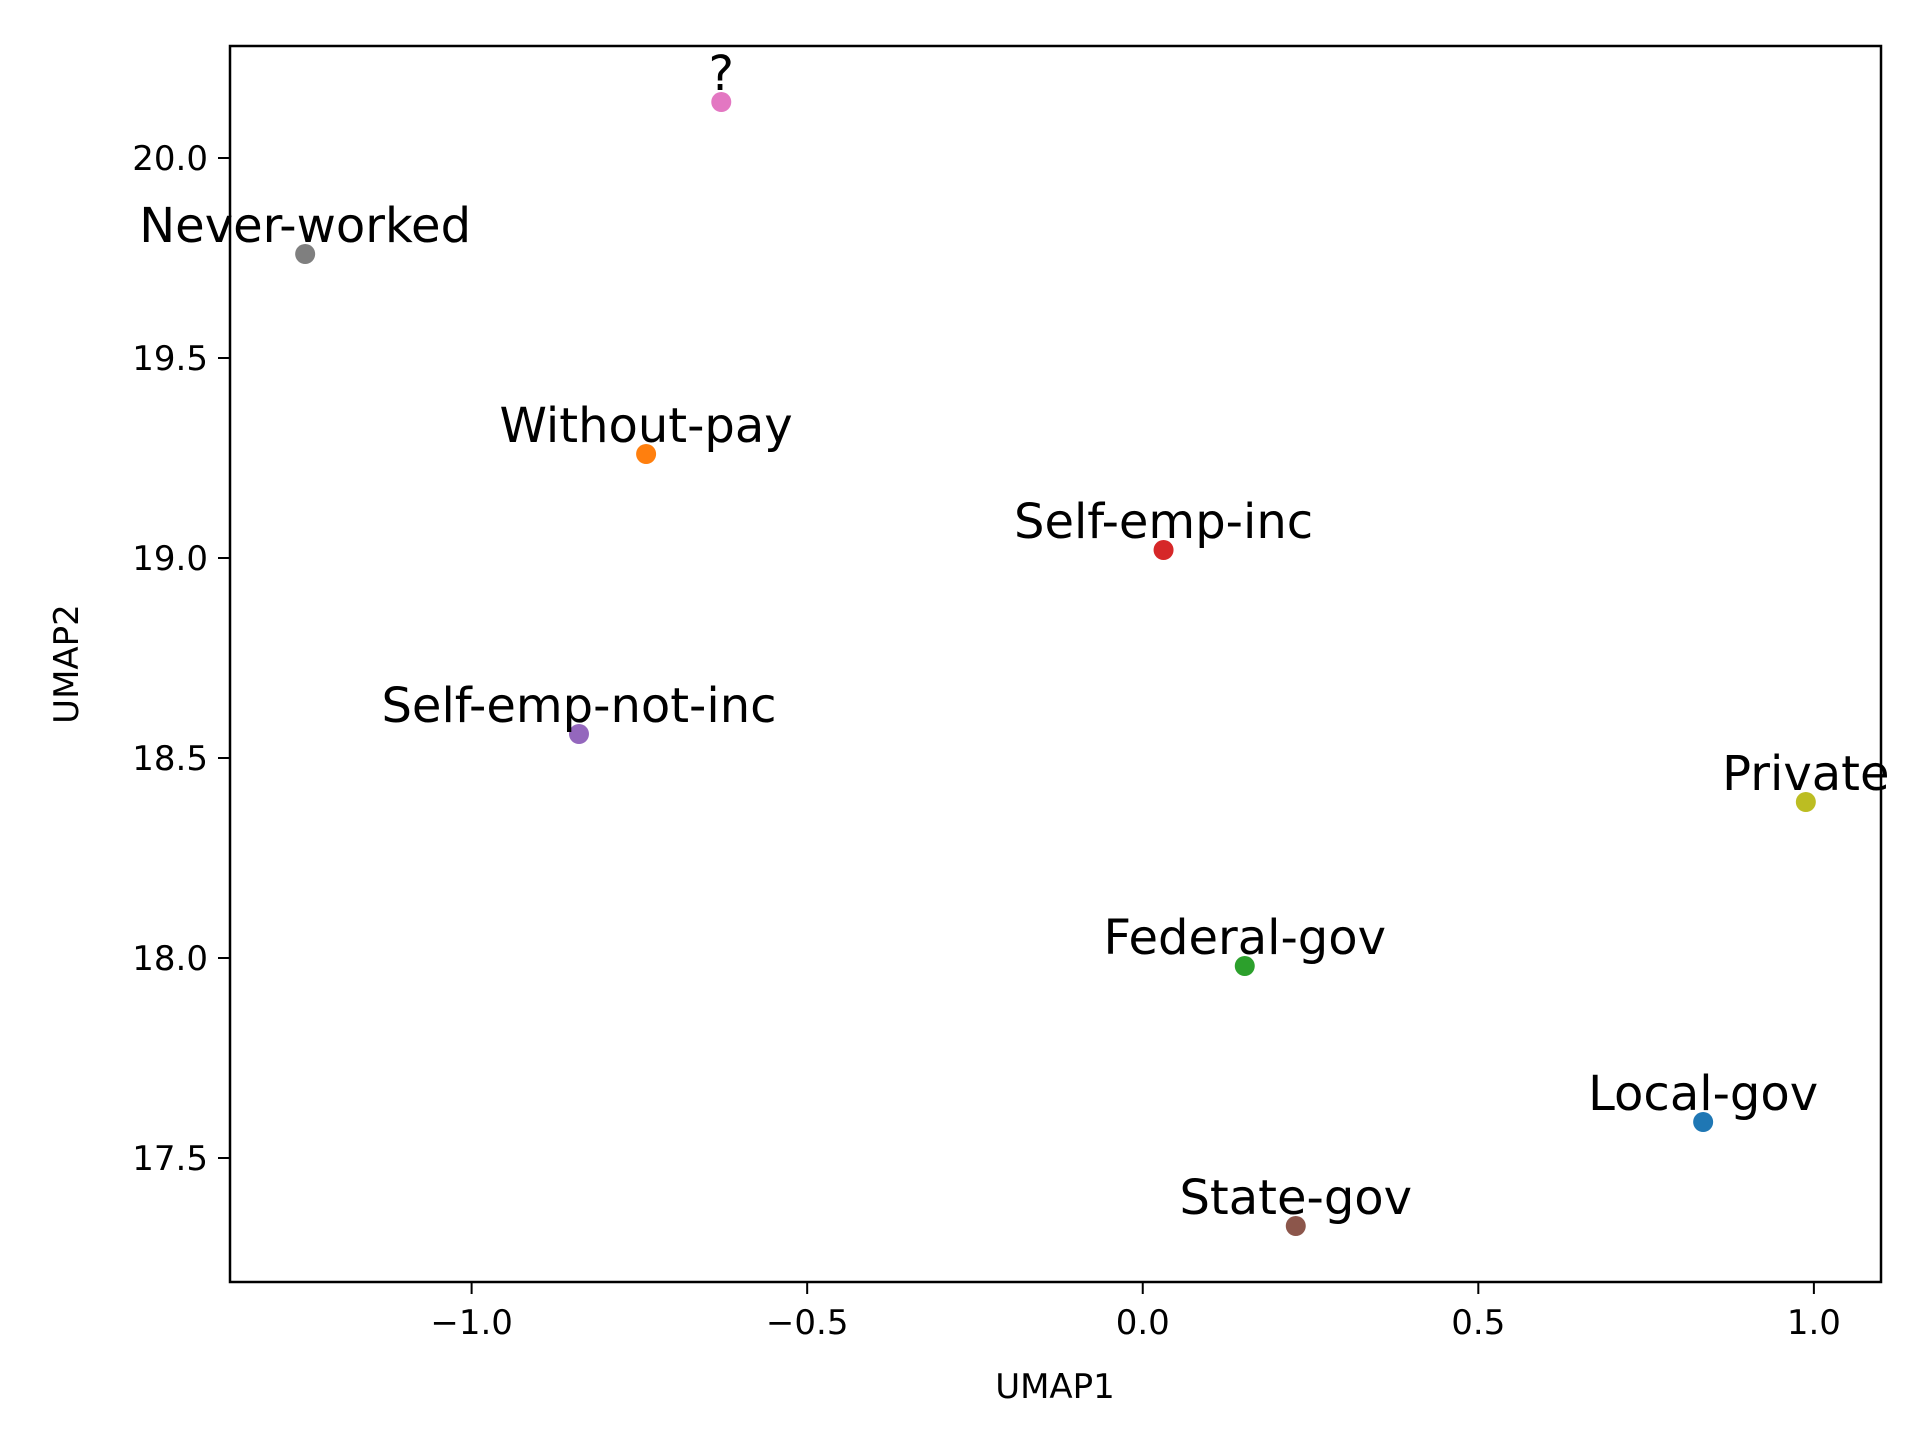 The height and width of the screenshot is (1440, 1920). What do you see at coordinates (170, 559) in the screenshot?
I see `y-tick-label: 19.0` at bounding box center [170, 559].